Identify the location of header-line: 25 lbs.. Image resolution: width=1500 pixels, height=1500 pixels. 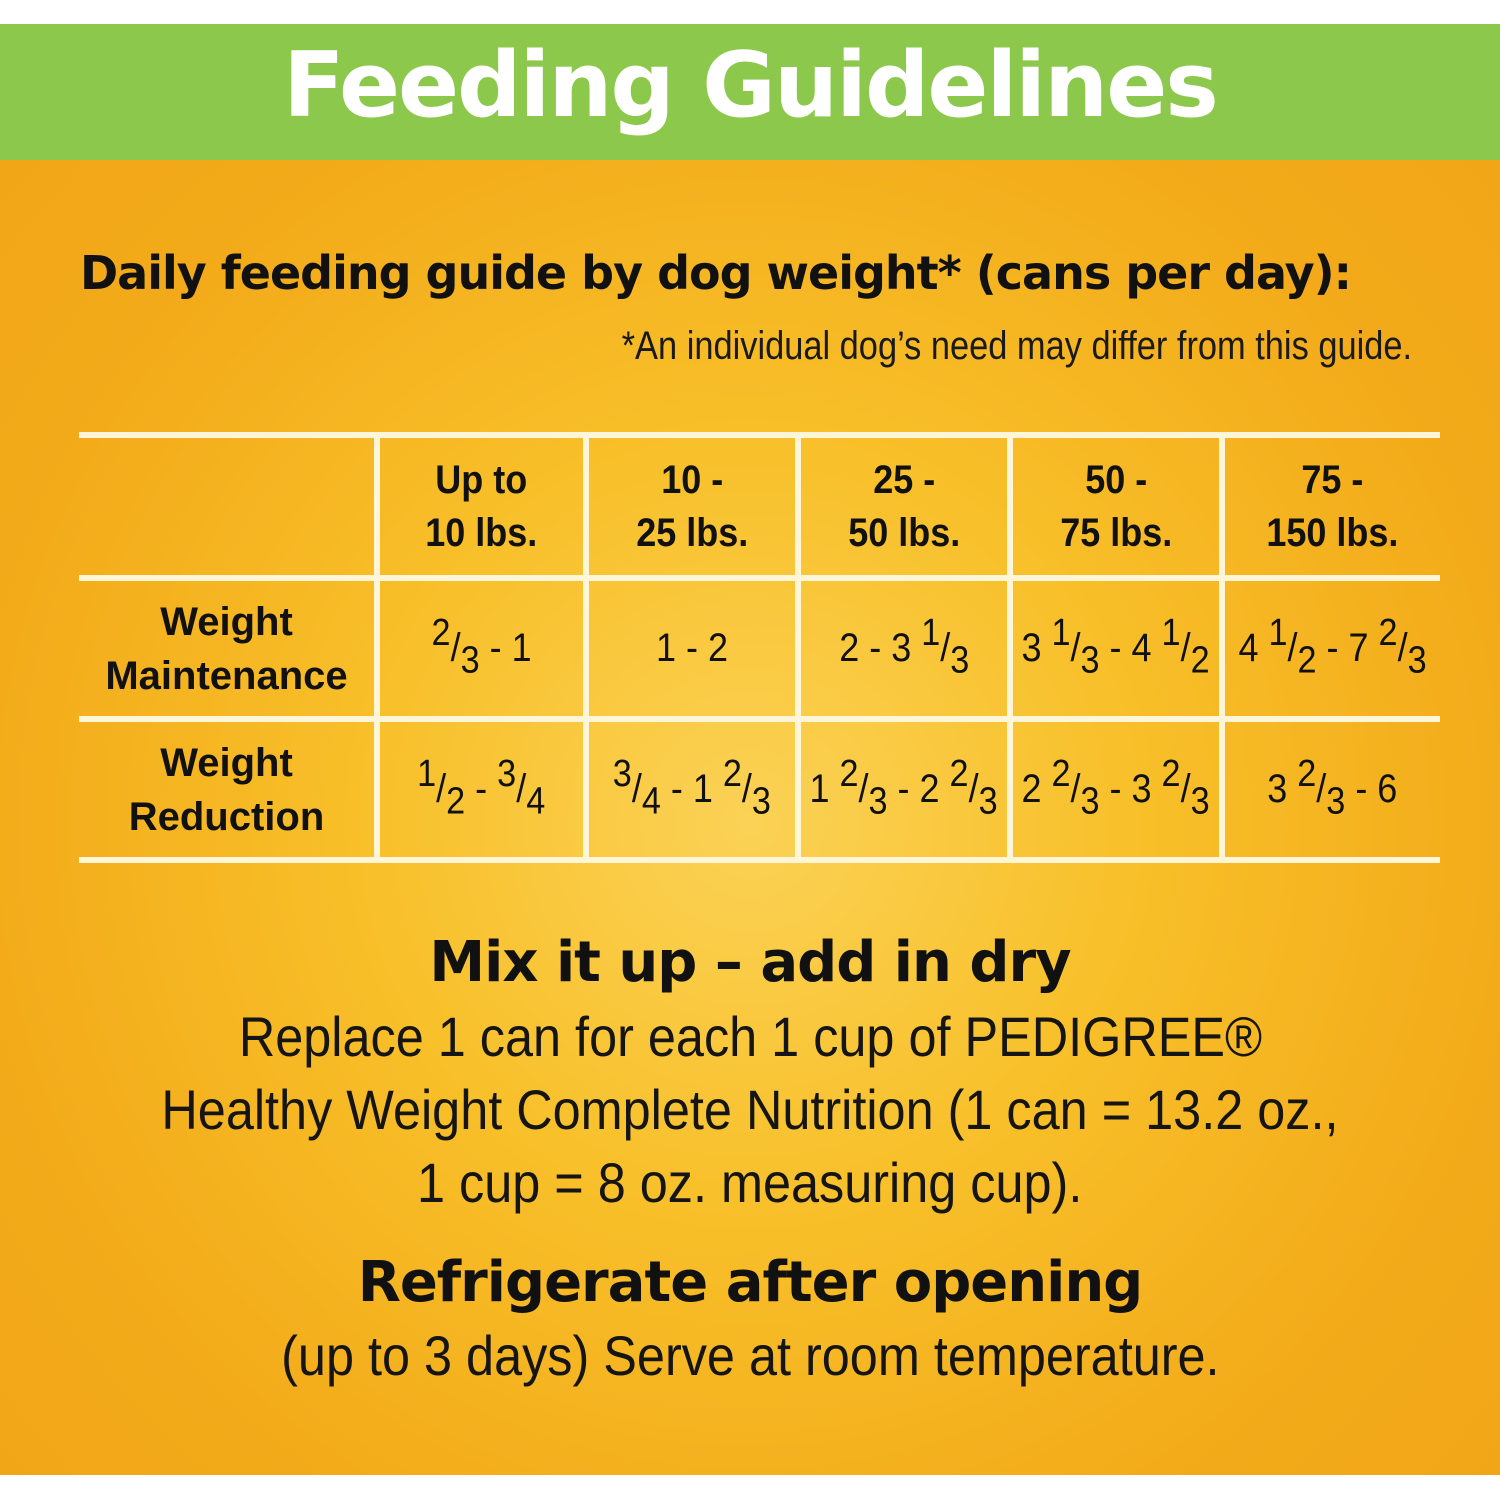
(692, 532).